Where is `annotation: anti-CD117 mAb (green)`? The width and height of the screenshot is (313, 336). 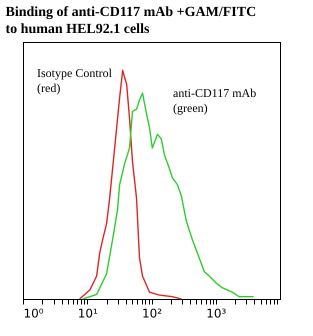
annotation: anti-CD117 mAb (green) is located at coordinates (214, 100).